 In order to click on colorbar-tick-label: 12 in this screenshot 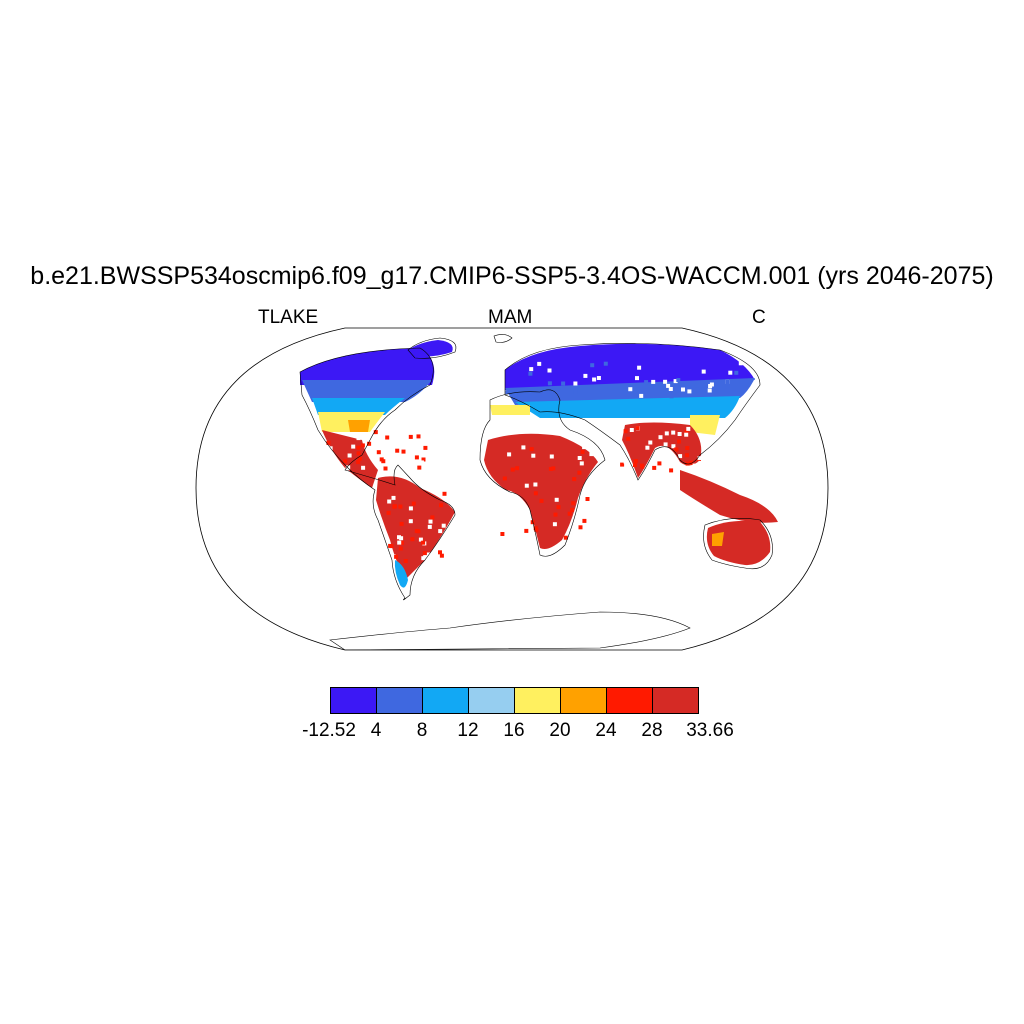, I will do `click(468, 730)`.